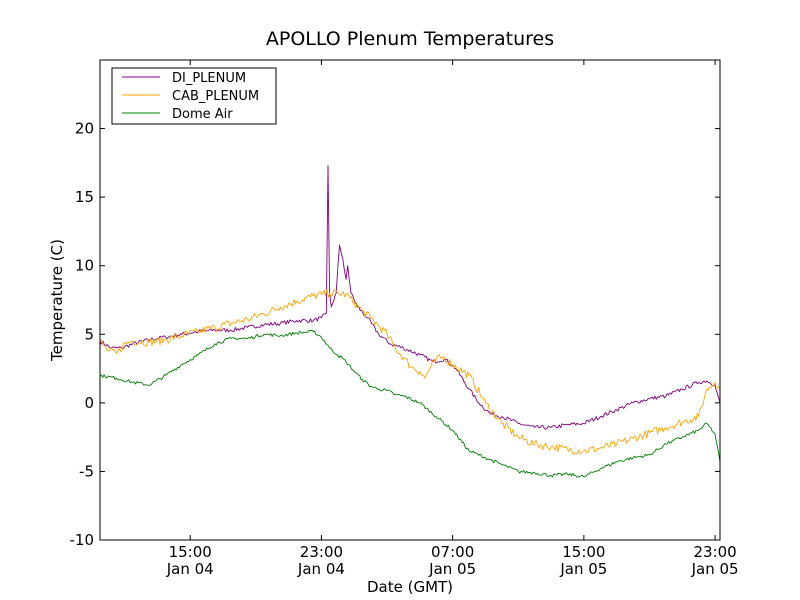 The image size is (800, 600). What do you see at coordinates (452, 552) in the screenshot?
I see `x-tick-label: 07:00` at bounding box center [452, 552].